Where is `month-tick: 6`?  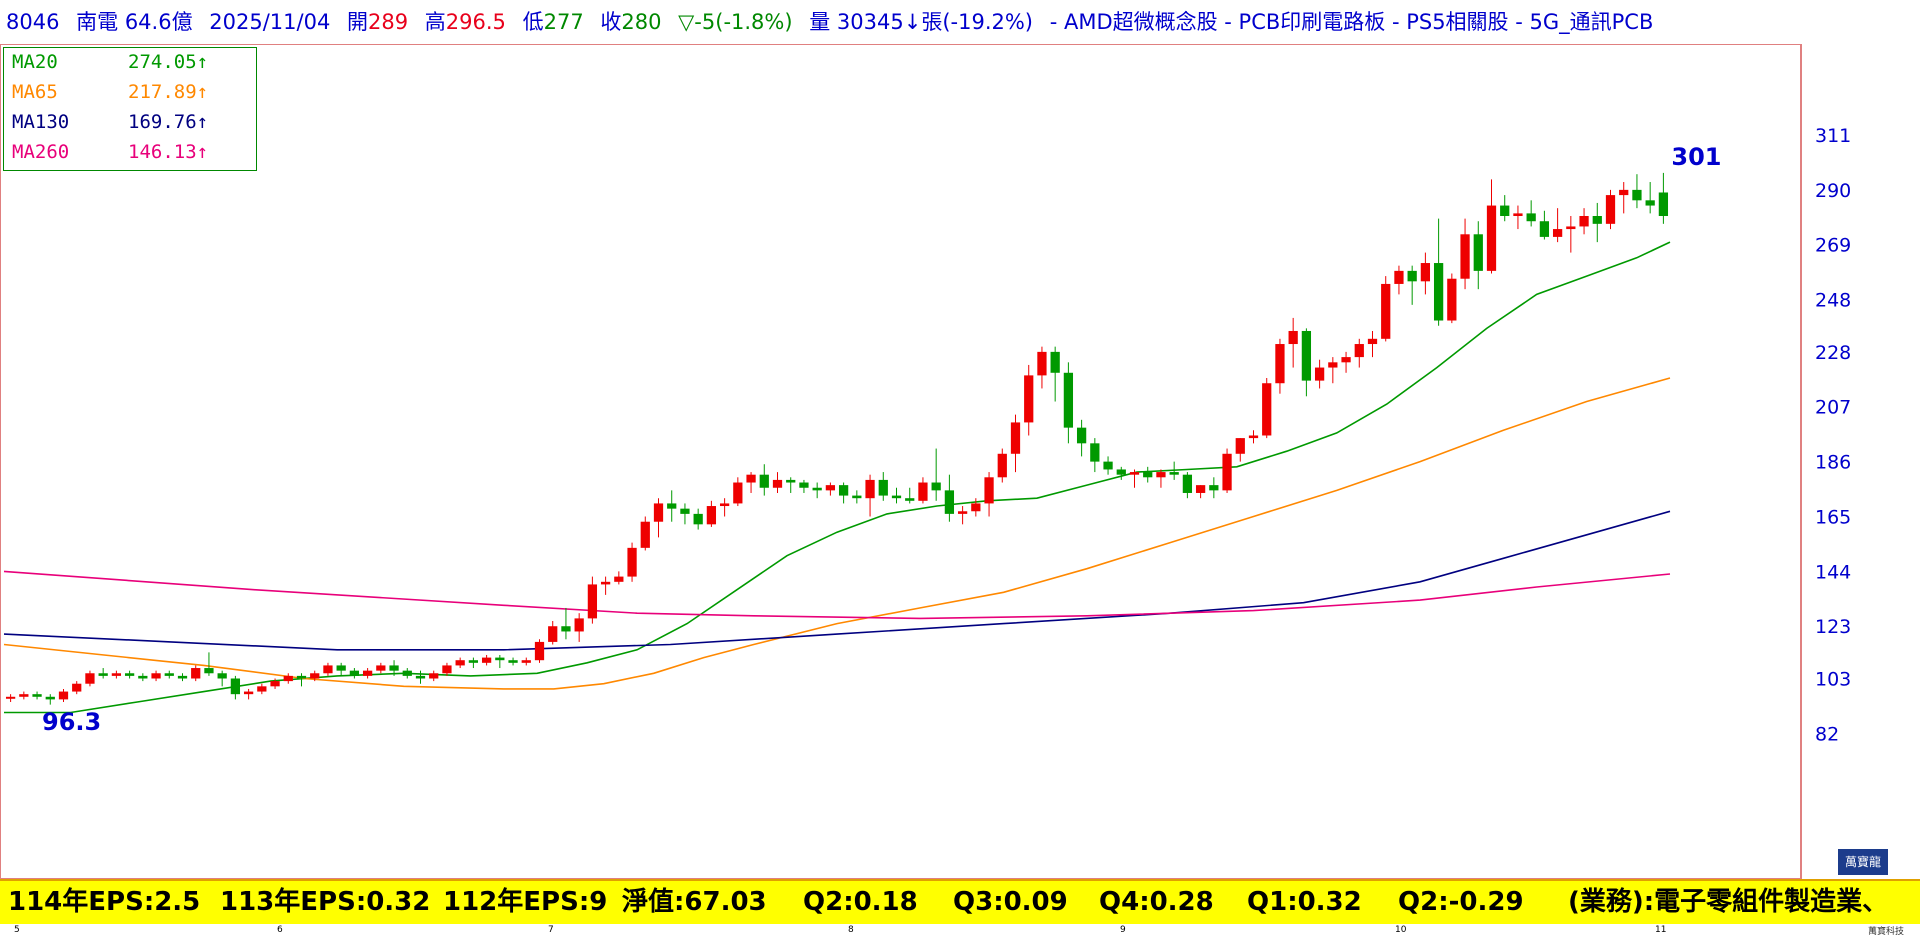
month-tick: 6 is located at coordinates (280, 930).